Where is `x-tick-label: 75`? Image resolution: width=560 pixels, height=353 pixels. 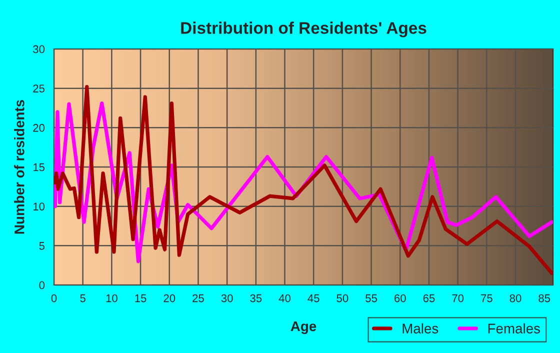
x-tick-label: 75 is located at coordinates (486, 298).